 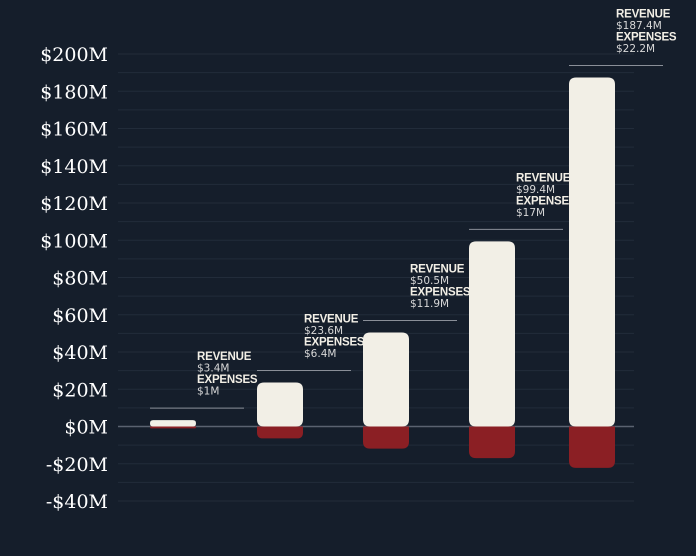 What do you see at coordinates (80, 316) in the screenshot?
I see `y-tick-label: $60M` at bounding box center [80, 316].